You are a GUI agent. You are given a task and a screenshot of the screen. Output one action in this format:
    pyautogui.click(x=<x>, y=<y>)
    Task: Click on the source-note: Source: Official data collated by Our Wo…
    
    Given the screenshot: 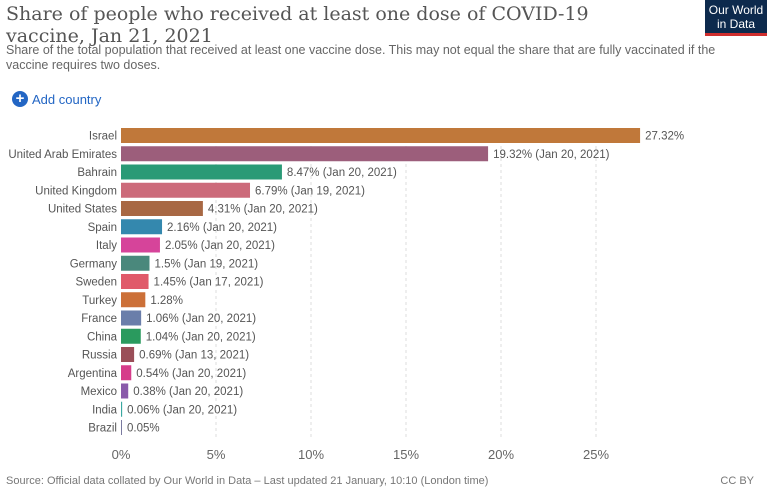 What is the action you would take?
    pyautogui.click(x=247, y=481)
    